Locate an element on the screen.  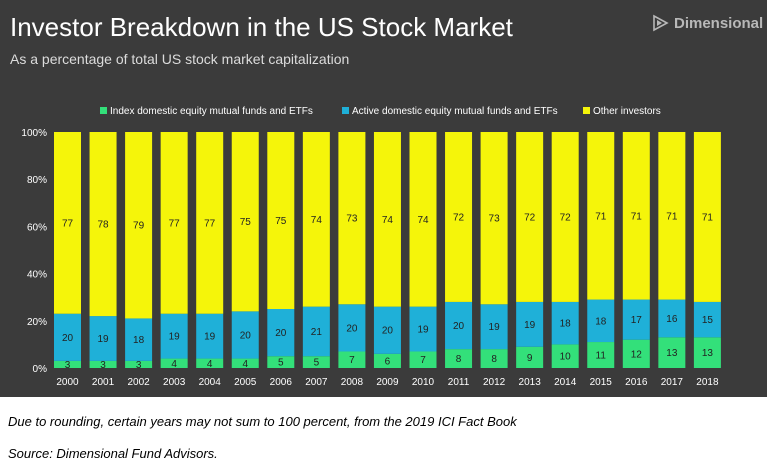
y-tick-label: 0% is located at coordinates (40, 369).